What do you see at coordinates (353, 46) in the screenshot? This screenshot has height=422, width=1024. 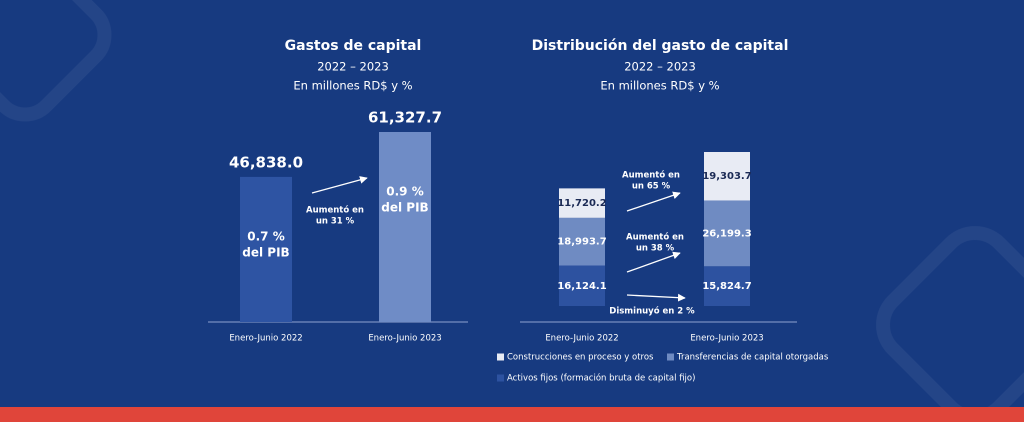 I see `chart-title: Gastos de capital` at bounding box center [353, 46].